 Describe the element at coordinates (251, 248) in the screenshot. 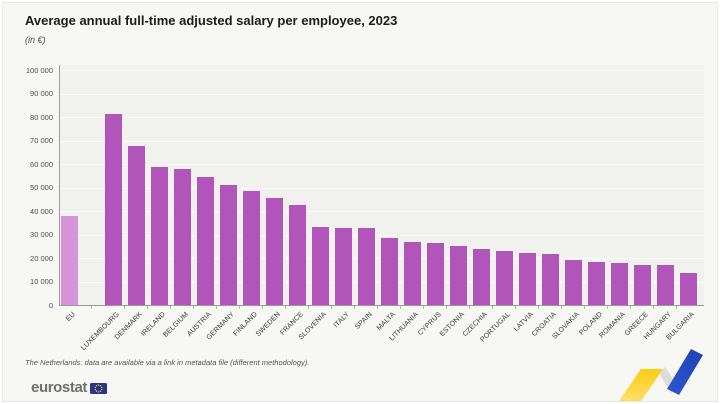

I see `bar-finland` at that location.